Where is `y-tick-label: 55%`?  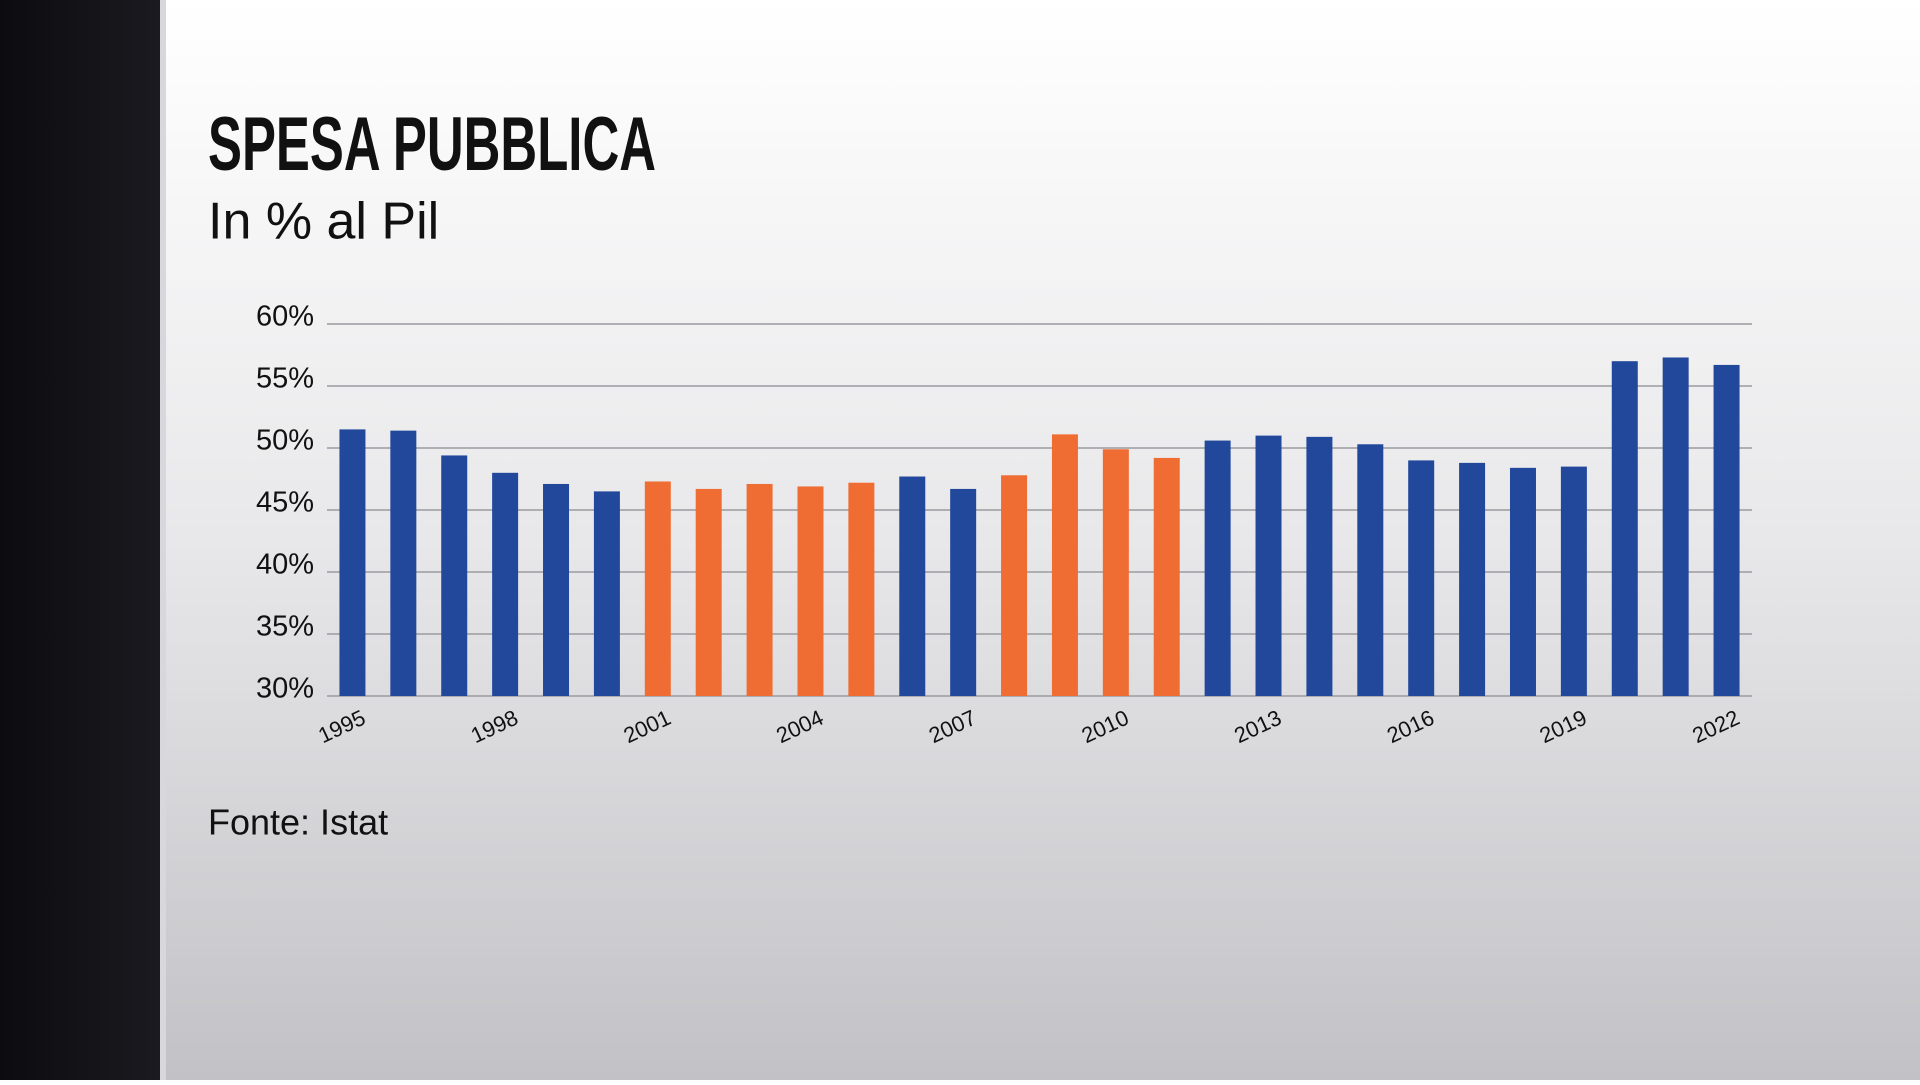
y-tick-label: 55% is located at coordinates (285, 379).